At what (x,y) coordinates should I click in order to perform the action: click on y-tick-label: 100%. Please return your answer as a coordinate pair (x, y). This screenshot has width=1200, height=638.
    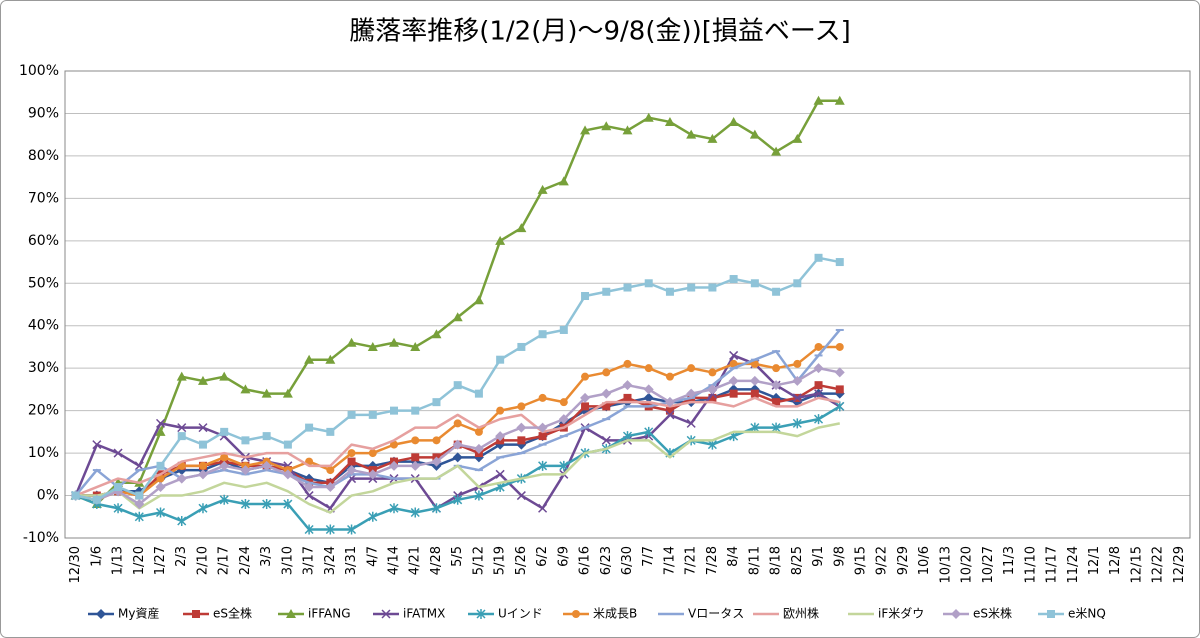
    Looking at the image, I should click on (39, 71).